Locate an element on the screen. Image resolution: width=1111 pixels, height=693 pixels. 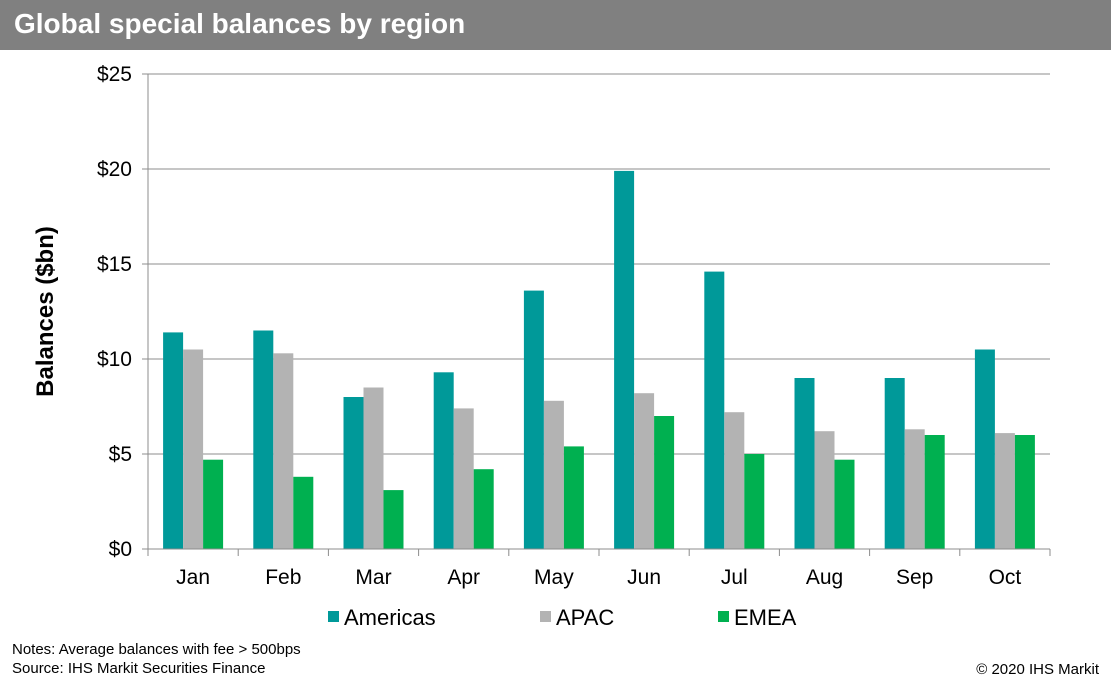
bar-americas-may is located at coordinates (533, 419).